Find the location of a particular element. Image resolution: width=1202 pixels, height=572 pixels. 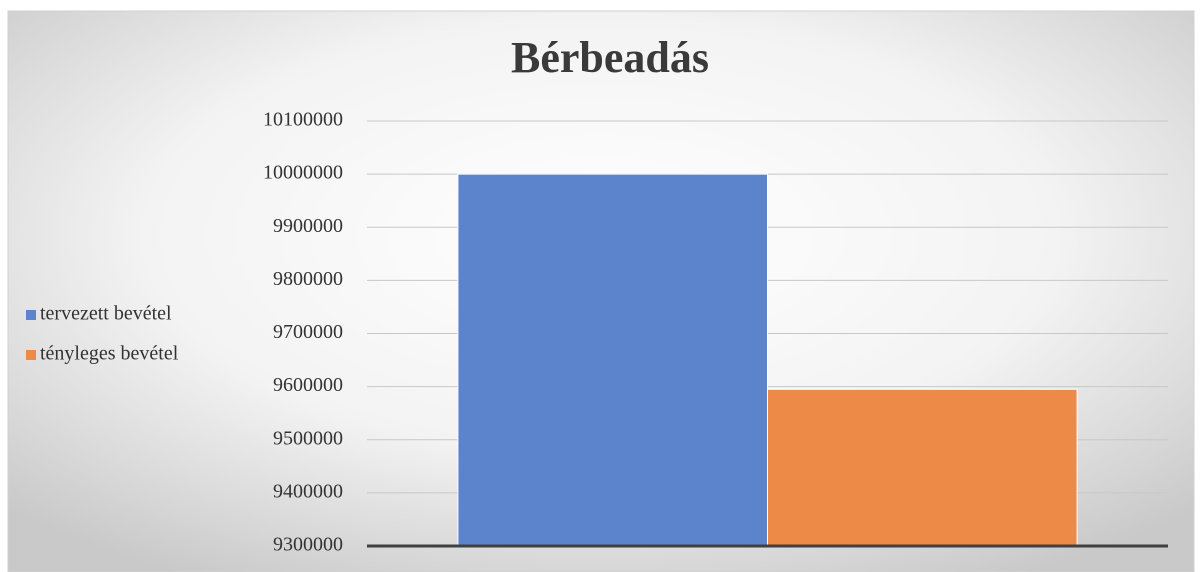

y-tick-label: 9400000 is located at coordinates (308, 491).